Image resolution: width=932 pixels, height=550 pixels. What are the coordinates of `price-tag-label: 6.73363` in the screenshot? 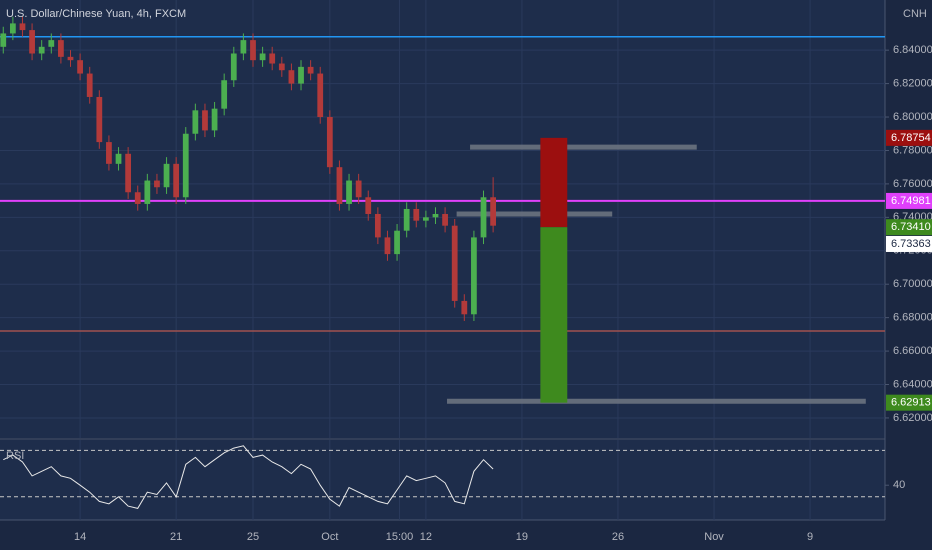 It's located at (911, 244).